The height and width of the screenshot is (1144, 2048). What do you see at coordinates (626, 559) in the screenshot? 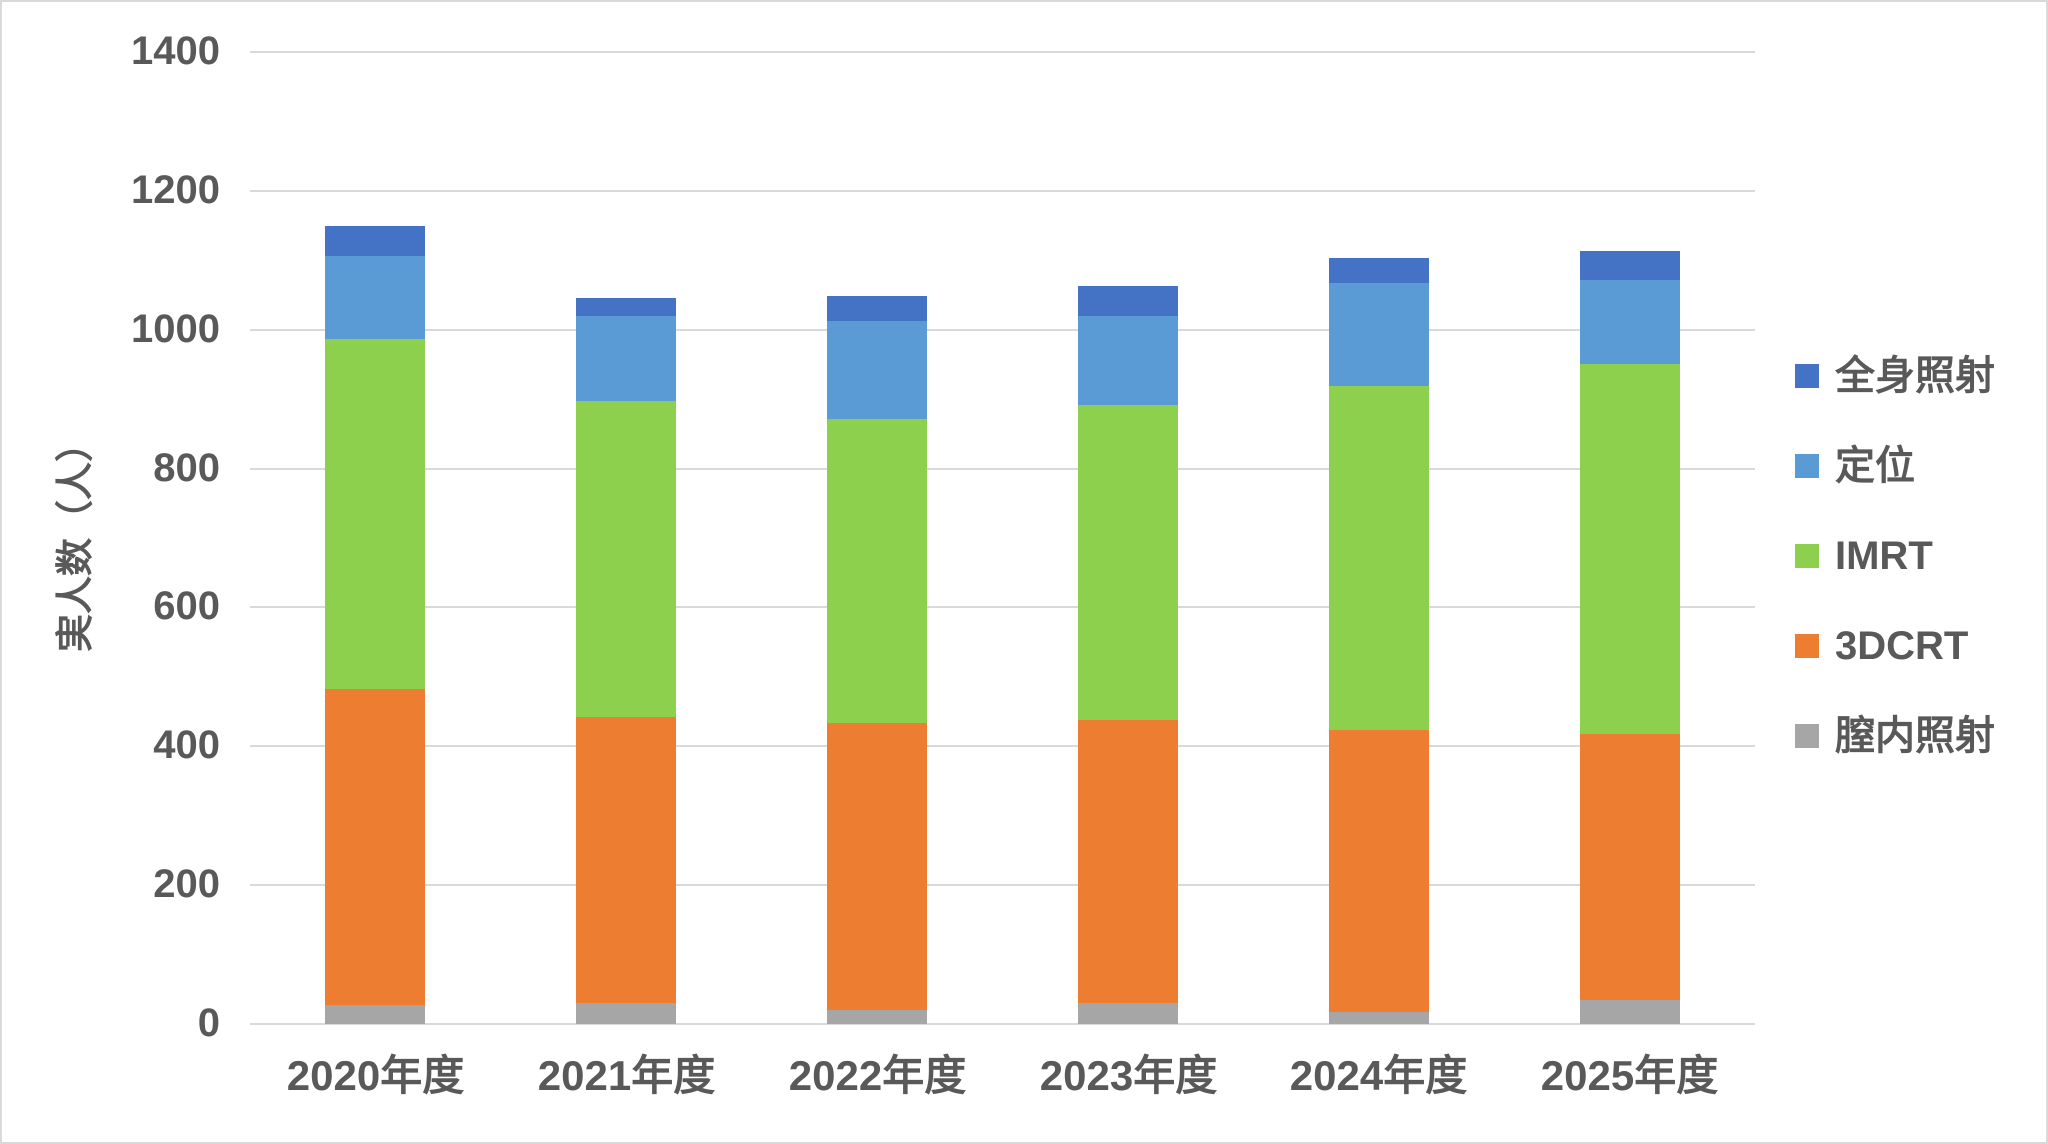
I see `bar-segment-IMRT-2021年度` at bounding box center [626, 559].